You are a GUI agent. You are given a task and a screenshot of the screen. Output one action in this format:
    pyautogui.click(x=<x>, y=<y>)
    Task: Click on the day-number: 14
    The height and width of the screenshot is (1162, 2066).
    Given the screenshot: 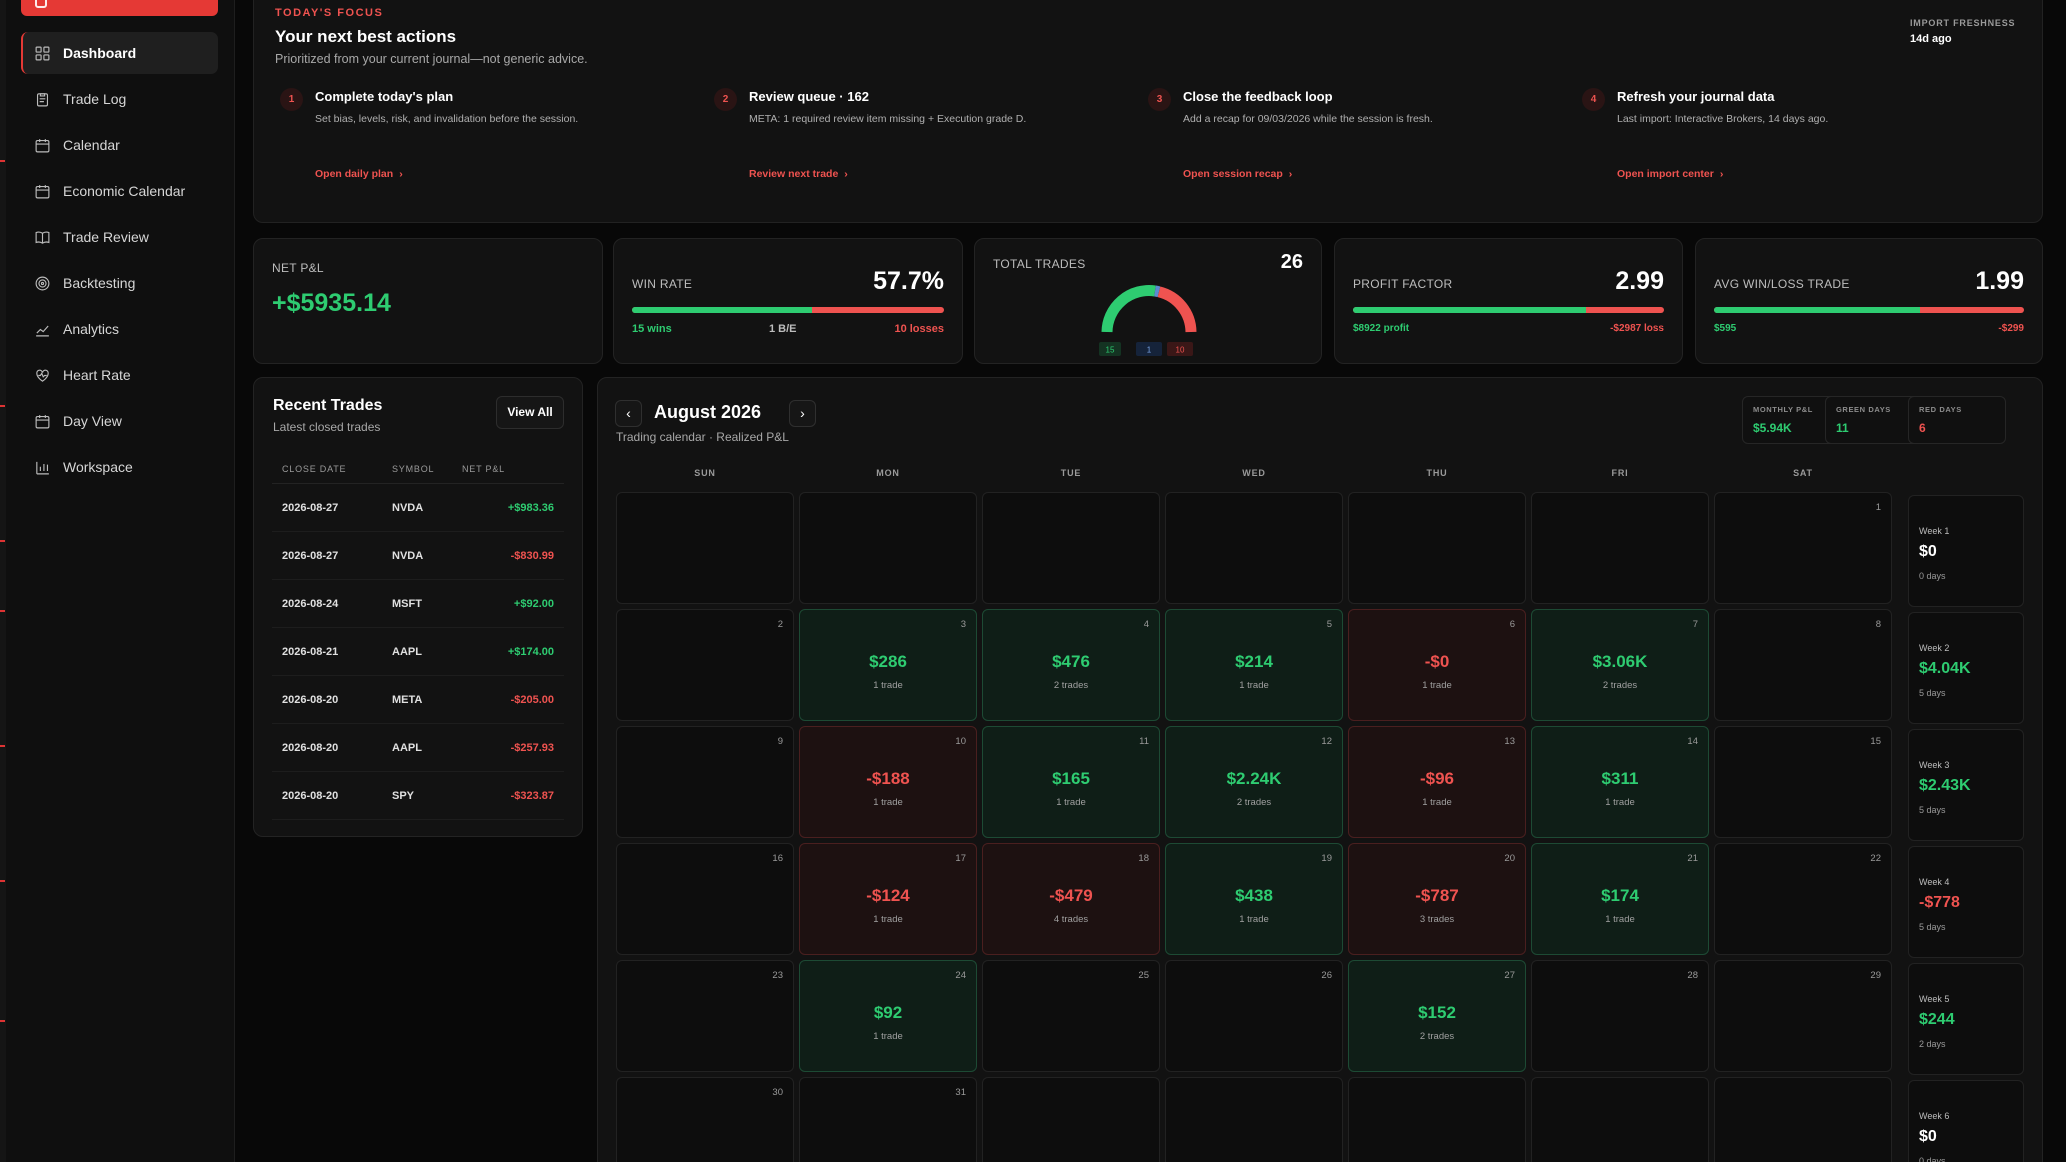 What is the action you would take?
    pyautogui.click(x=1692, y=741)
    